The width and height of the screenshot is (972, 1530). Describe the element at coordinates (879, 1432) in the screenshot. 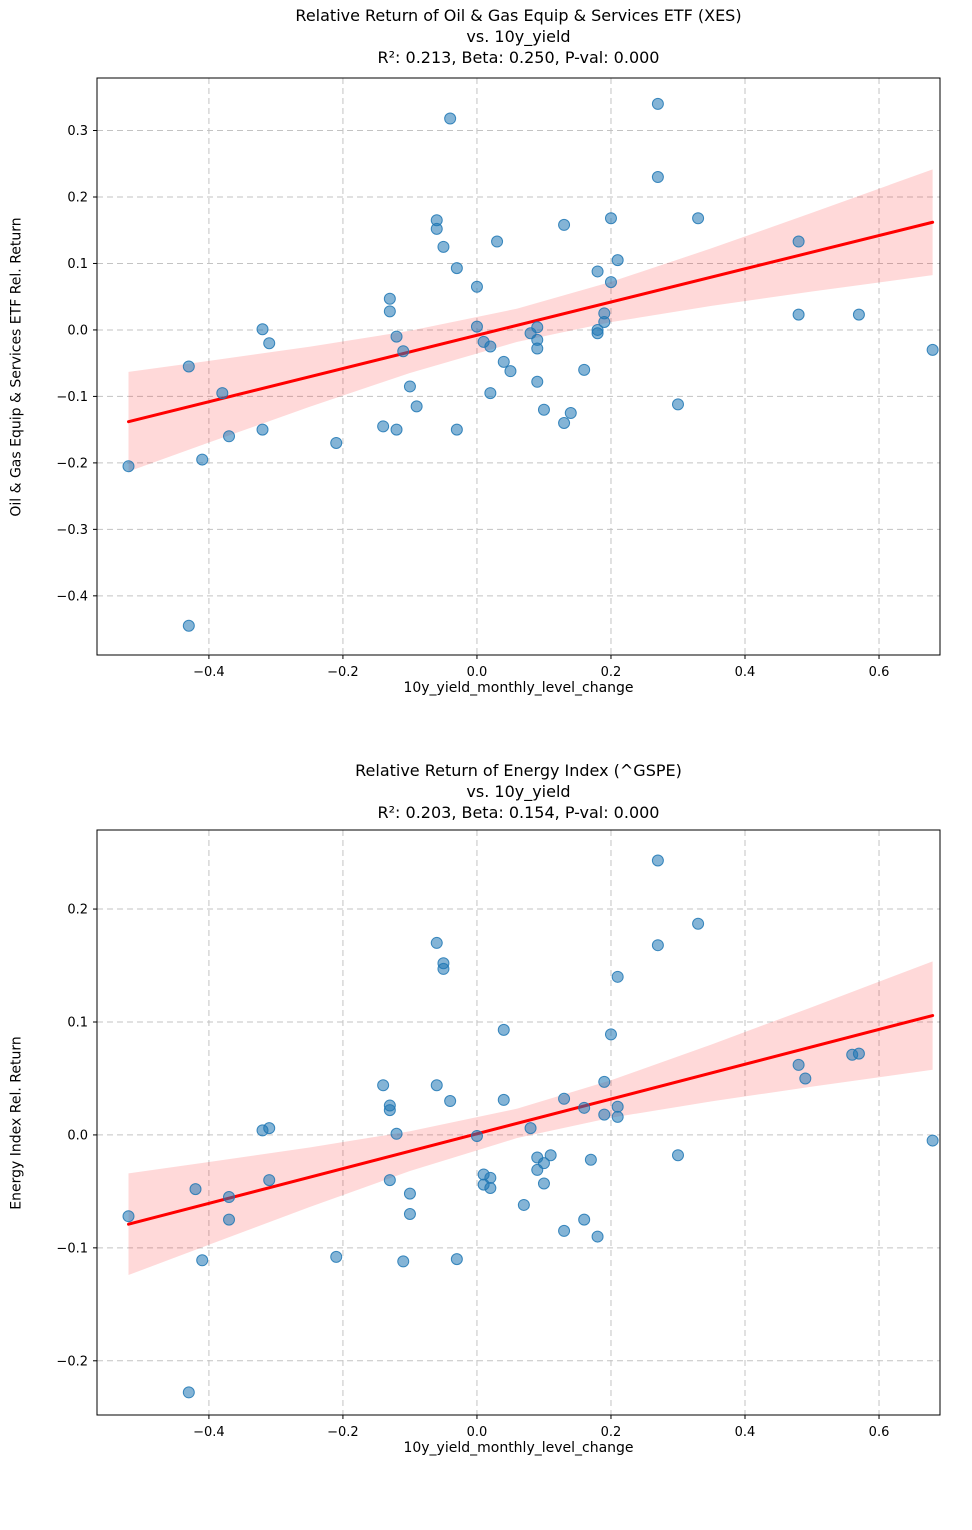

I see `x-tick-label: 0.6` at that location.